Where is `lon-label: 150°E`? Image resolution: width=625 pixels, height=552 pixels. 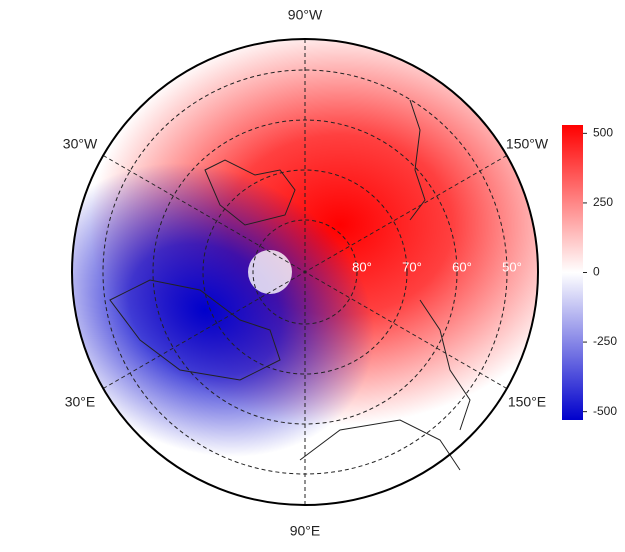 lon-label: 150°E is located at coordinates (527, 402).